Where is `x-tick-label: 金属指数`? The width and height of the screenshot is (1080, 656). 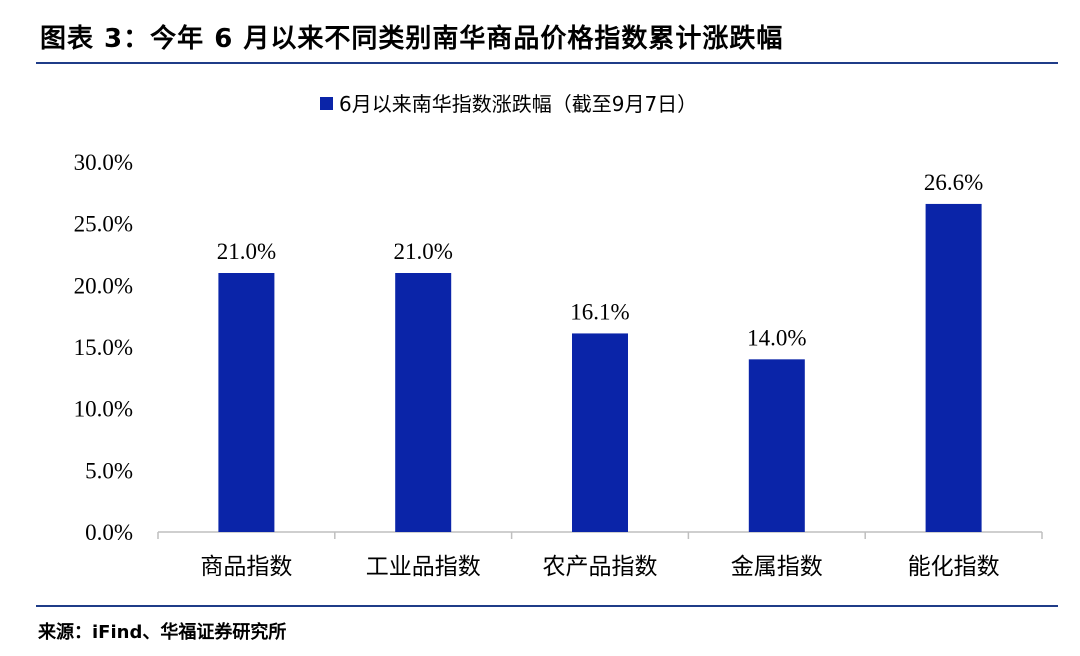
x-tick-label: 金属指数 is located at coordinates (777, 567).